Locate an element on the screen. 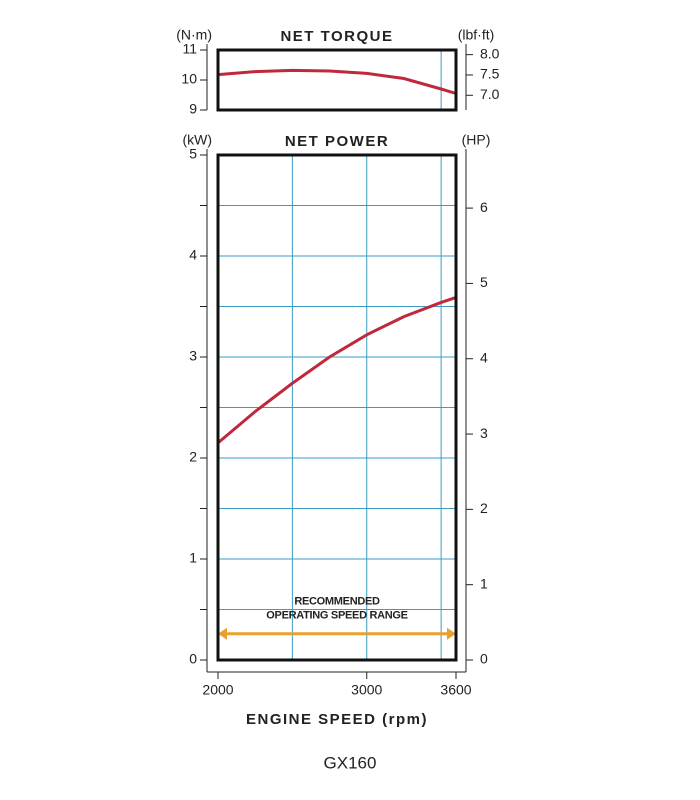  x-tick-label: 3600 is located at coordinates (455, 690).